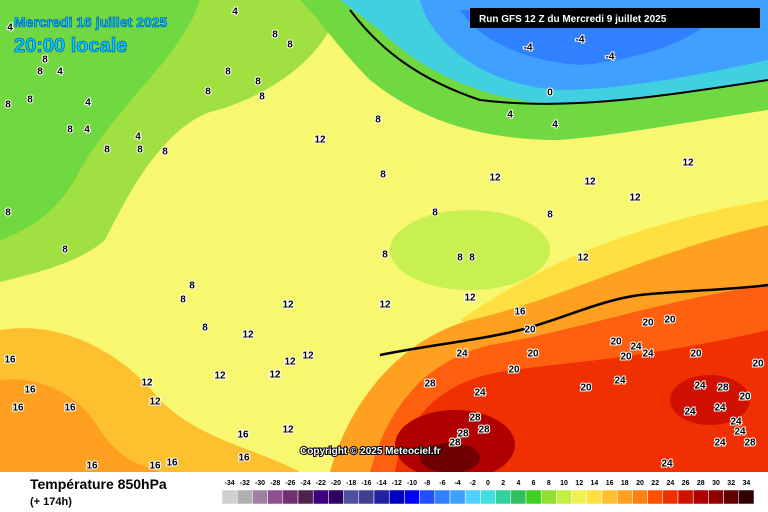 This screenshot has width=768, height=512. I want to click on scale-label: 34, so click(747, 483).